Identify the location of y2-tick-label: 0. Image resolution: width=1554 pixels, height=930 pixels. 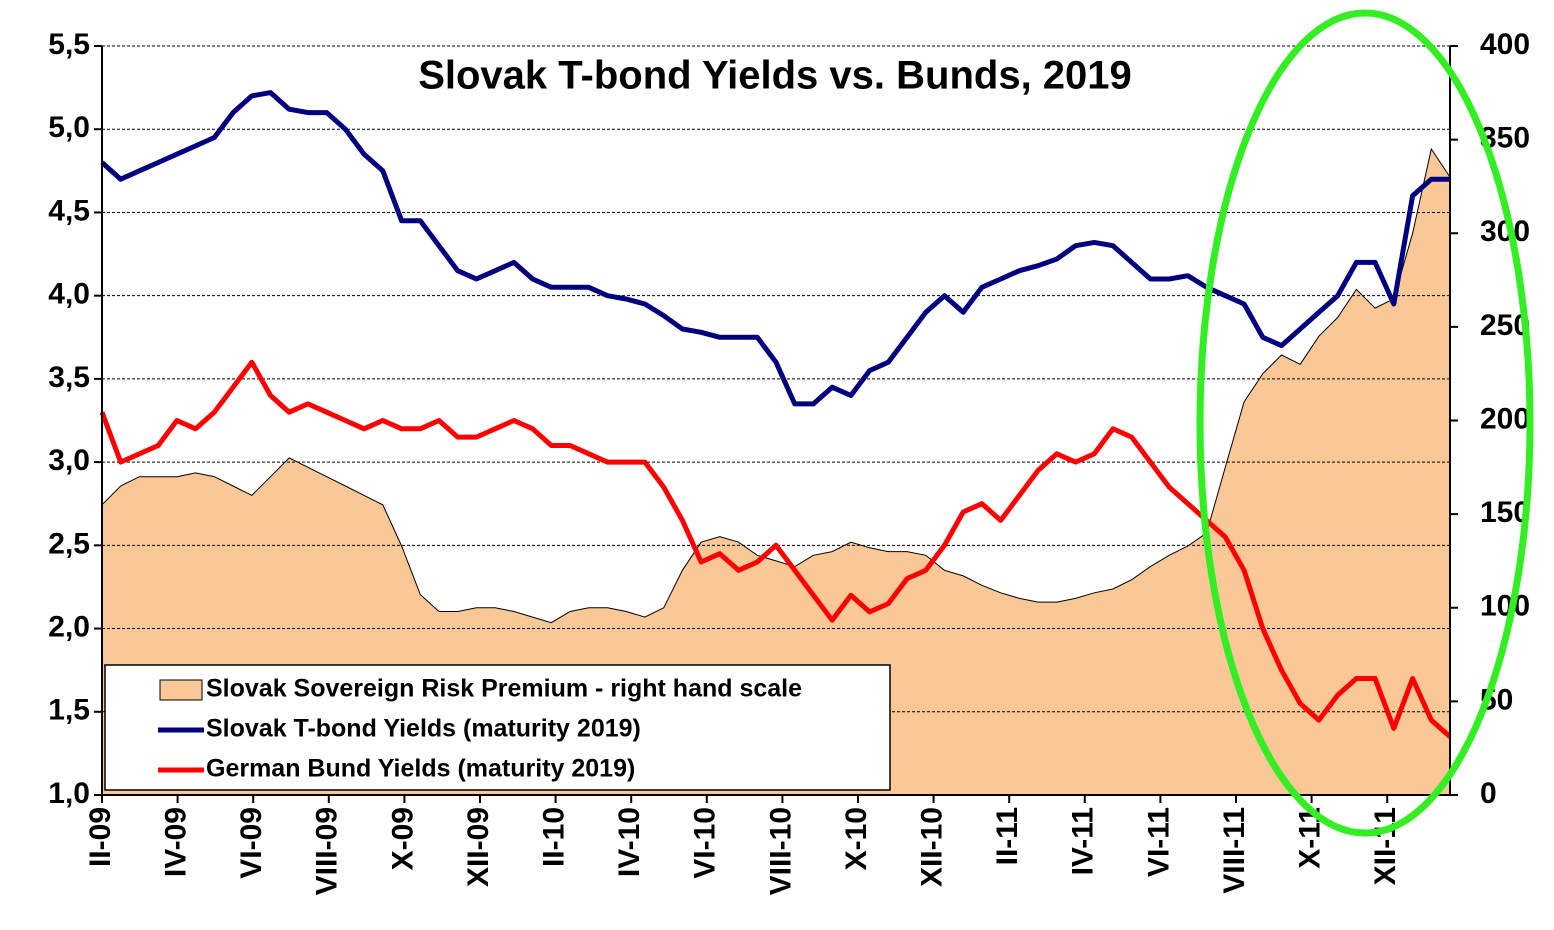
(1488, 793).